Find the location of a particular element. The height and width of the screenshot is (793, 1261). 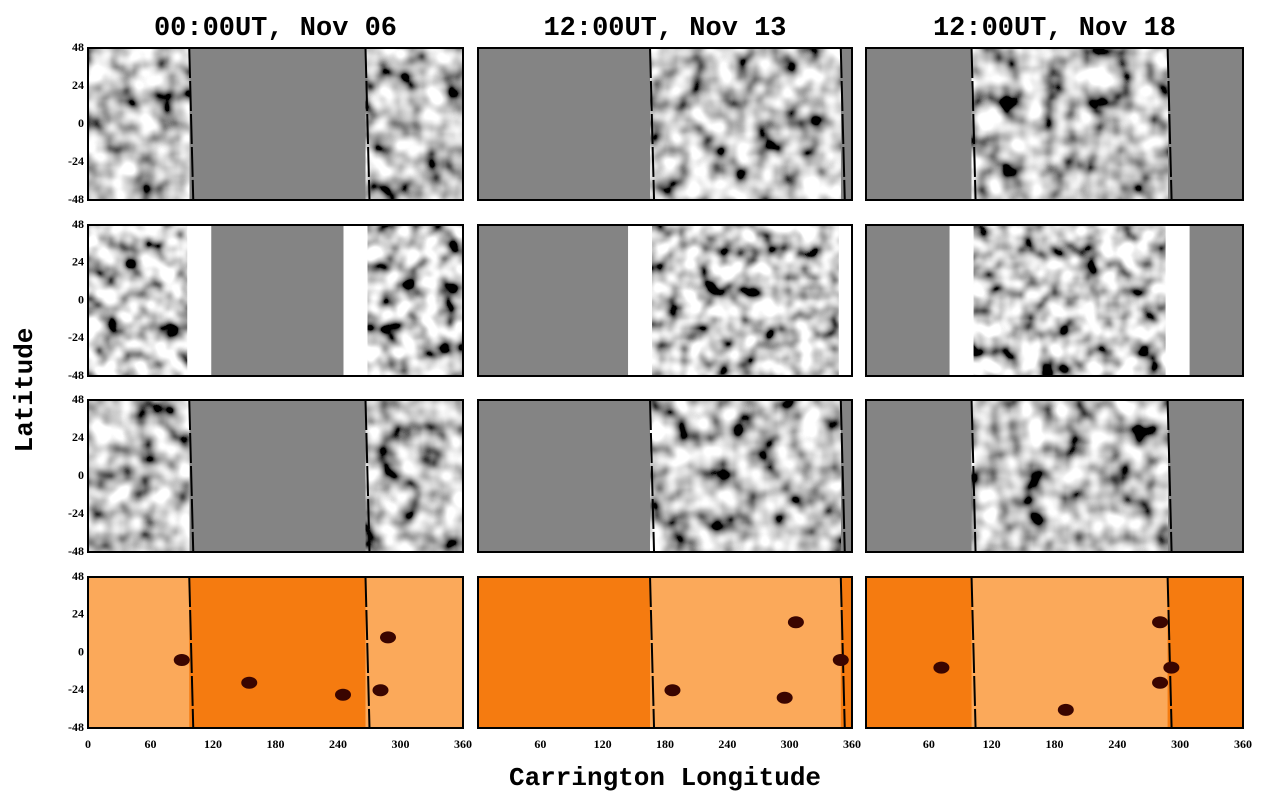

column-title: 12:00UT, Nov 18 is located at coordinates (1054, 29).